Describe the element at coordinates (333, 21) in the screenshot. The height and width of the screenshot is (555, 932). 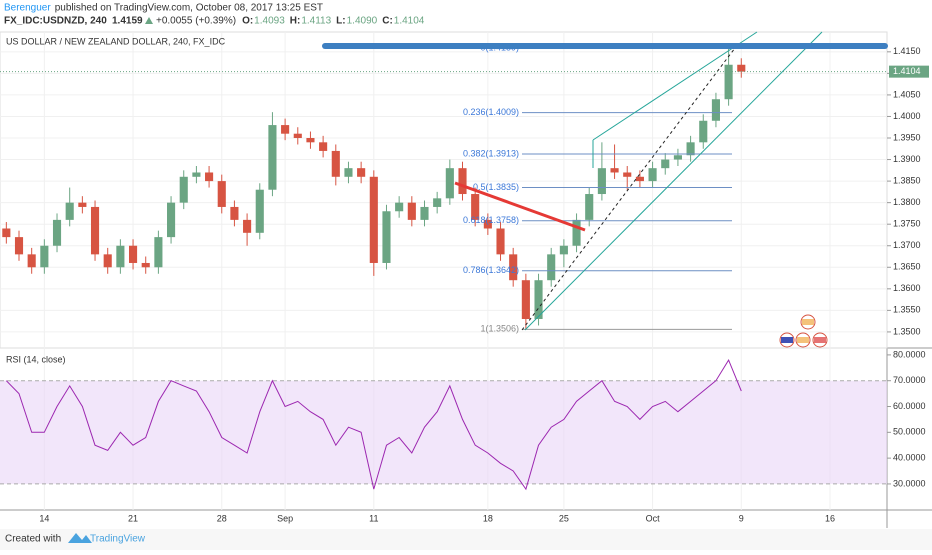
I see `ohlc: O: 1.4093 H: 1.4113 L: 1.4090 C: 1.4104` at that location.